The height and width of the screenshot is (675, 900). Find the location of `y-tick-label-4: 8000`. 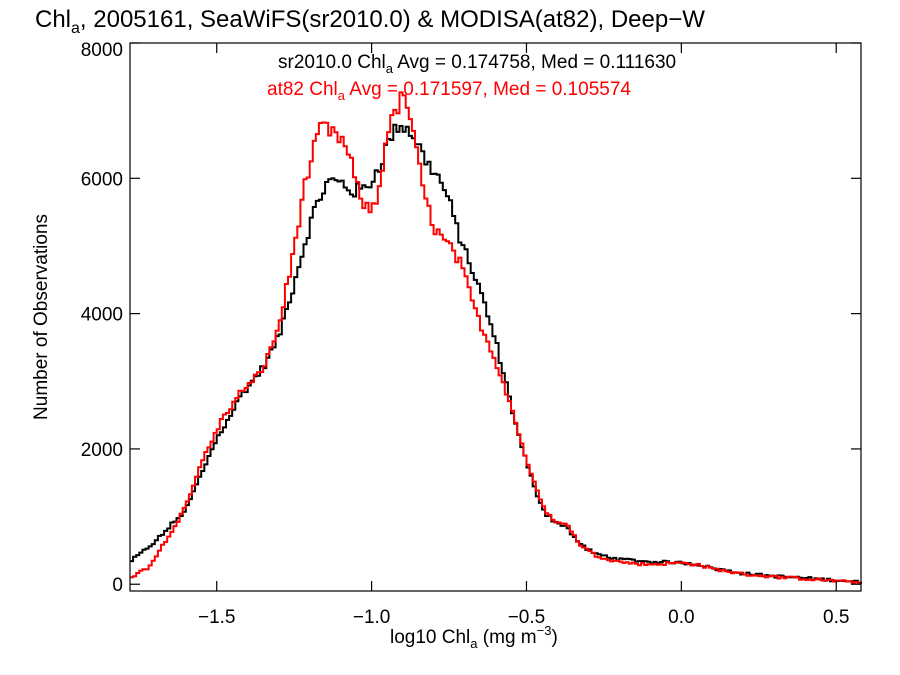

y-tick-label-4: 8000 is located at coordinates (102, 50).